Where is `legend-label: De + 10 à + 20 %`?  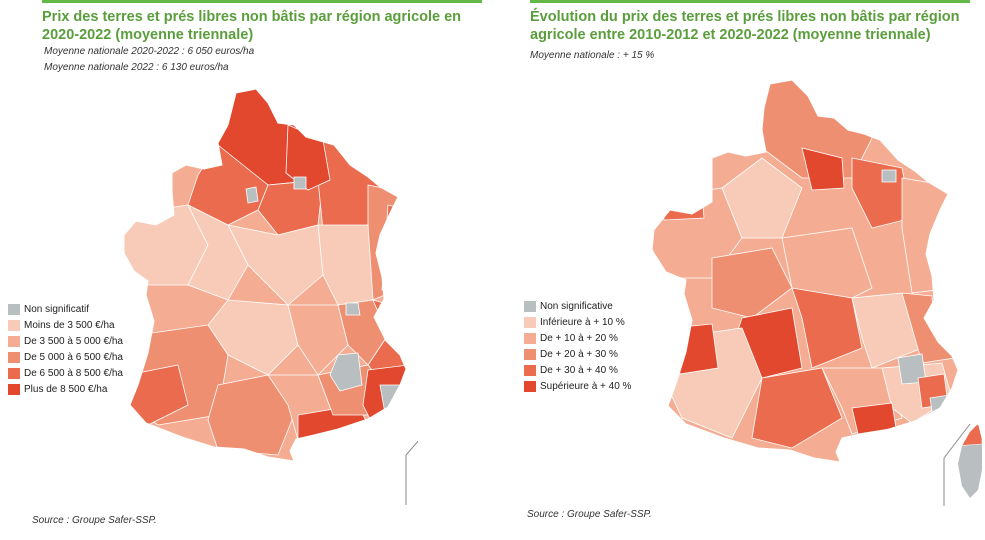
legend-label: De + 10 à + 20 % is located at coordinates (579, 338).